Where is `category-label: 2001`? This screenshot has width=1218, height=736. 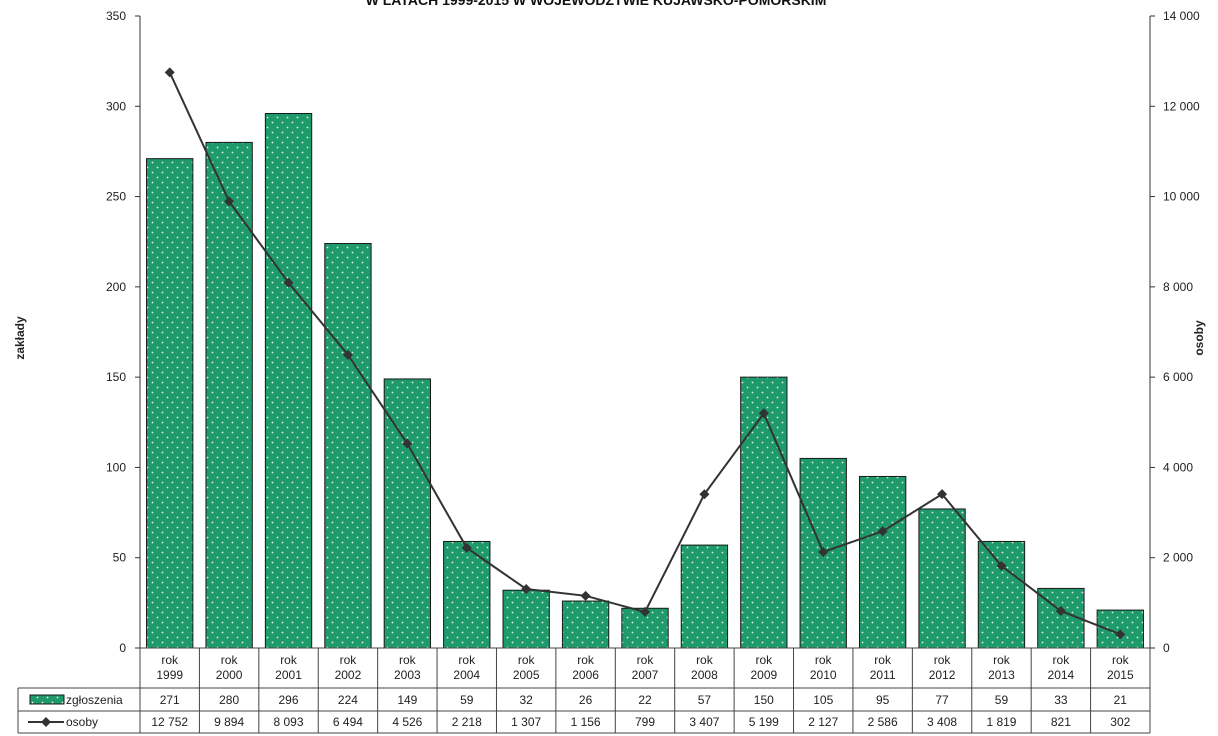
category-label: 2001 is located at coordinates (288, 675).